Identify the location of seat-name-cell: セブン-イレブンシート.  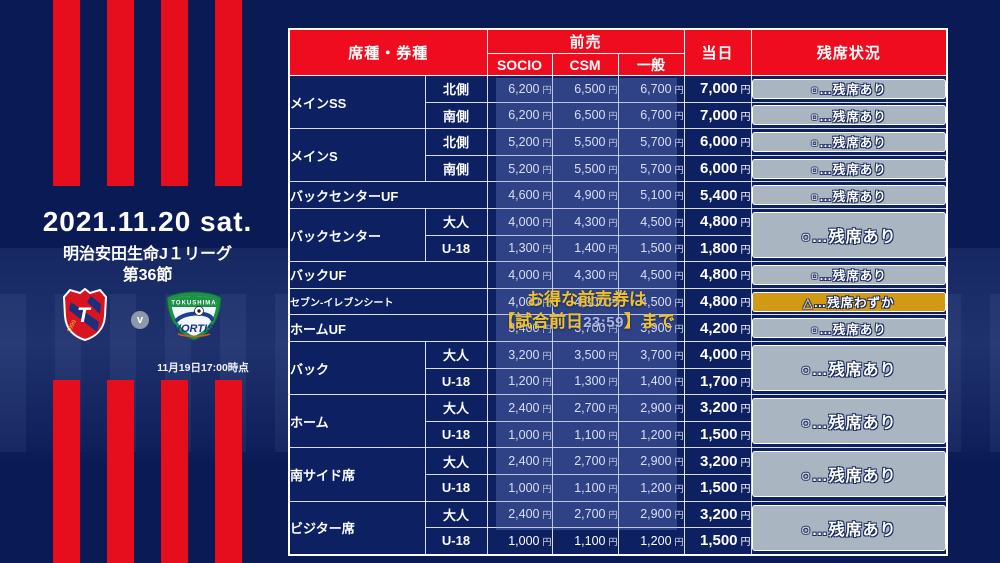
(388, 301).